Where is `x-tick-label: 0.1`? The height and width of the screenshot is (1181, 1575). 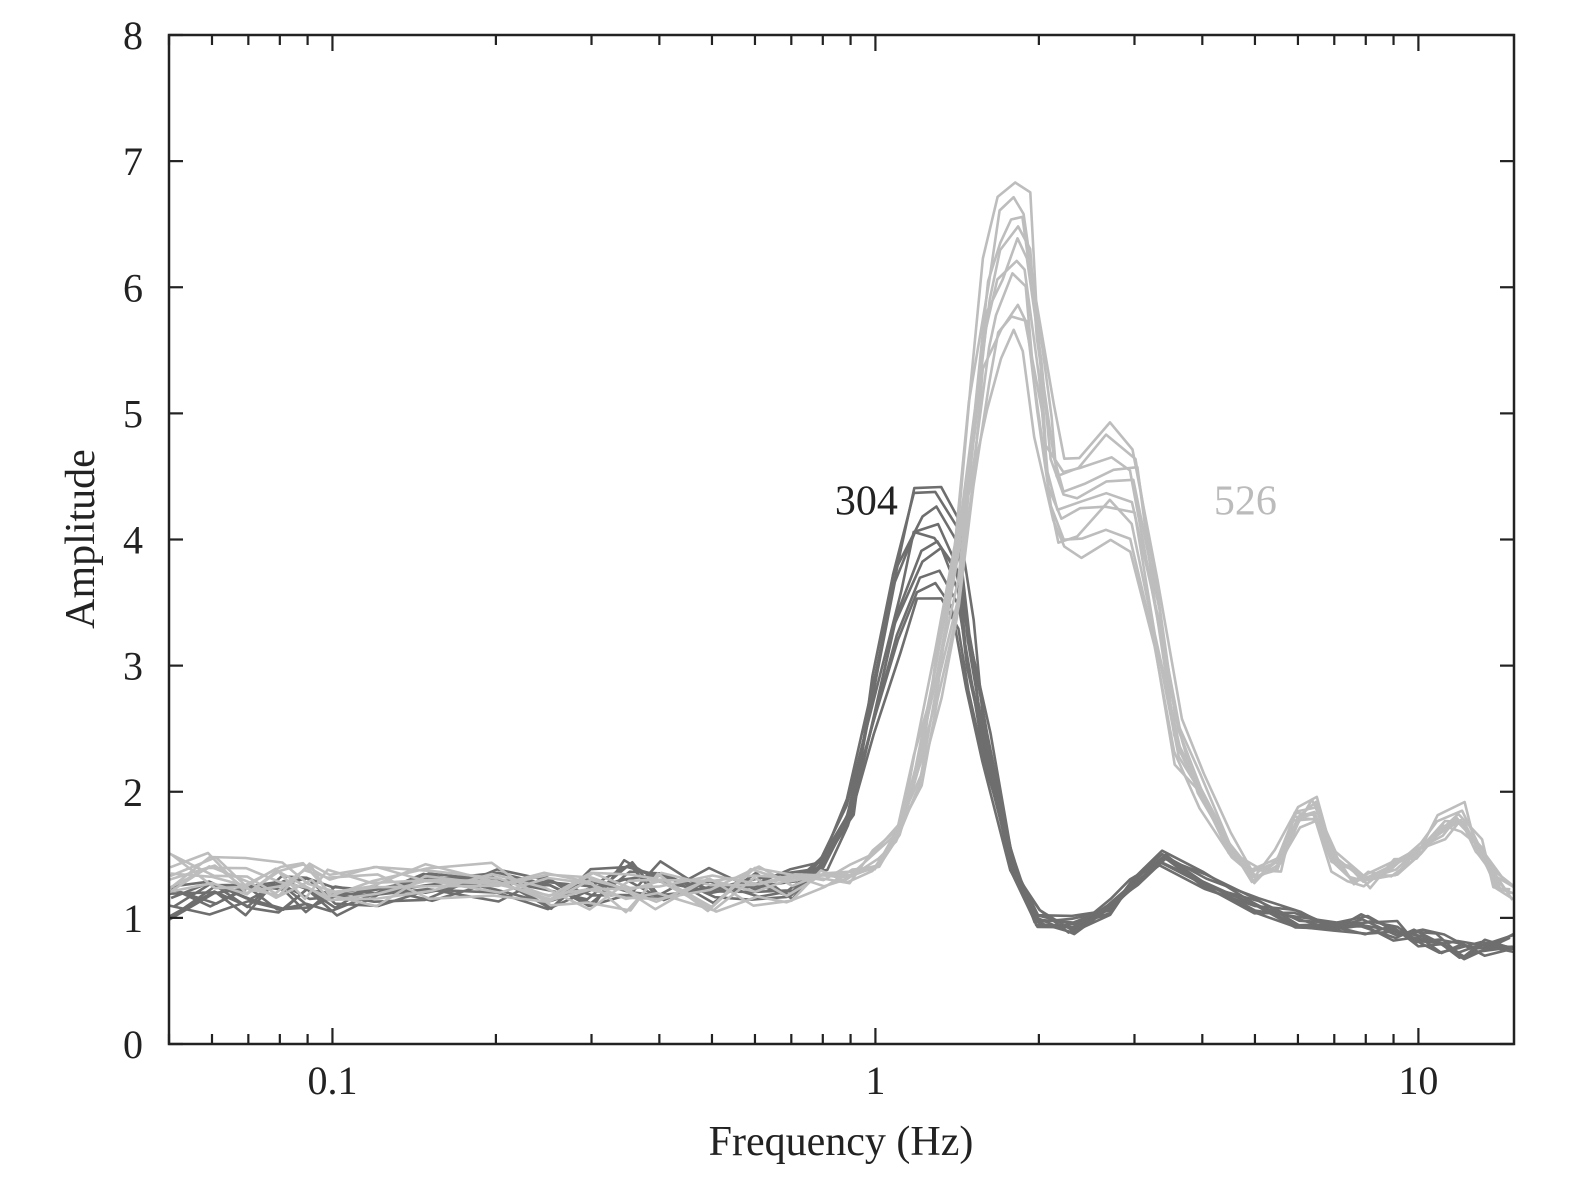
x-tick-label: 0.1 is located at coordinates (332, 1080).